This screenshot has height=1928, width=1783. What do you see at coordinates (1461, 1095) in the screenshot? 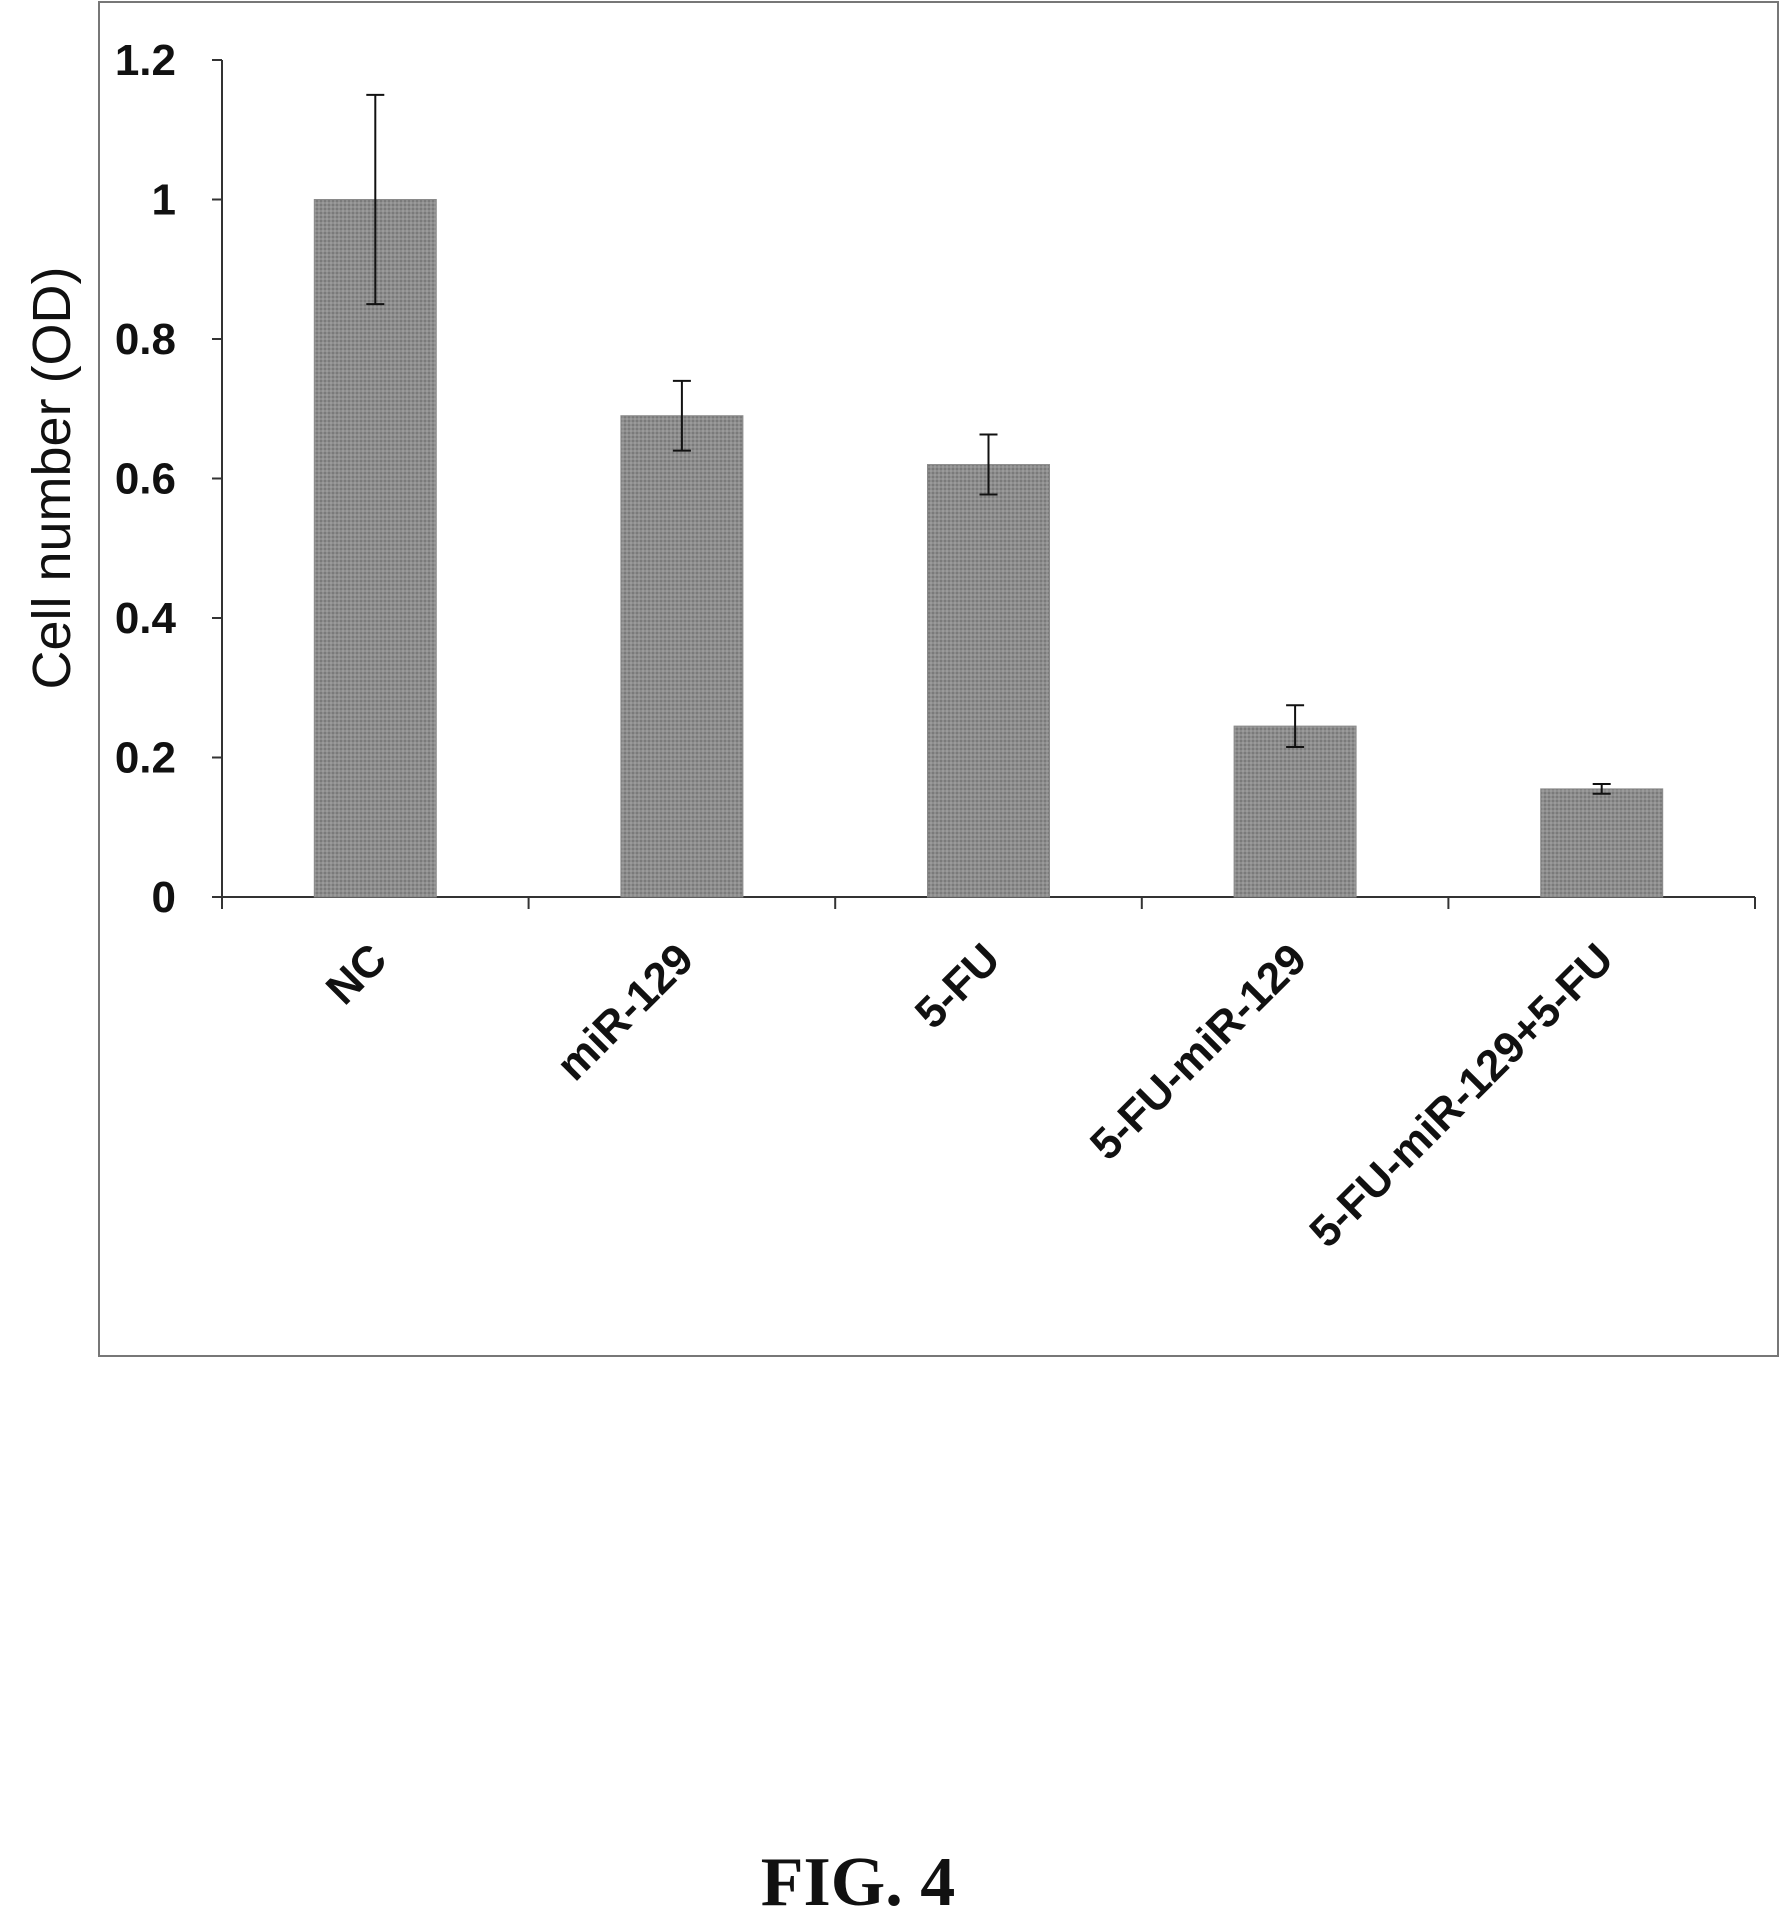
I see `category-label: 5-FU-miR-129+5-FU` at bounding box center [1461, 1095].